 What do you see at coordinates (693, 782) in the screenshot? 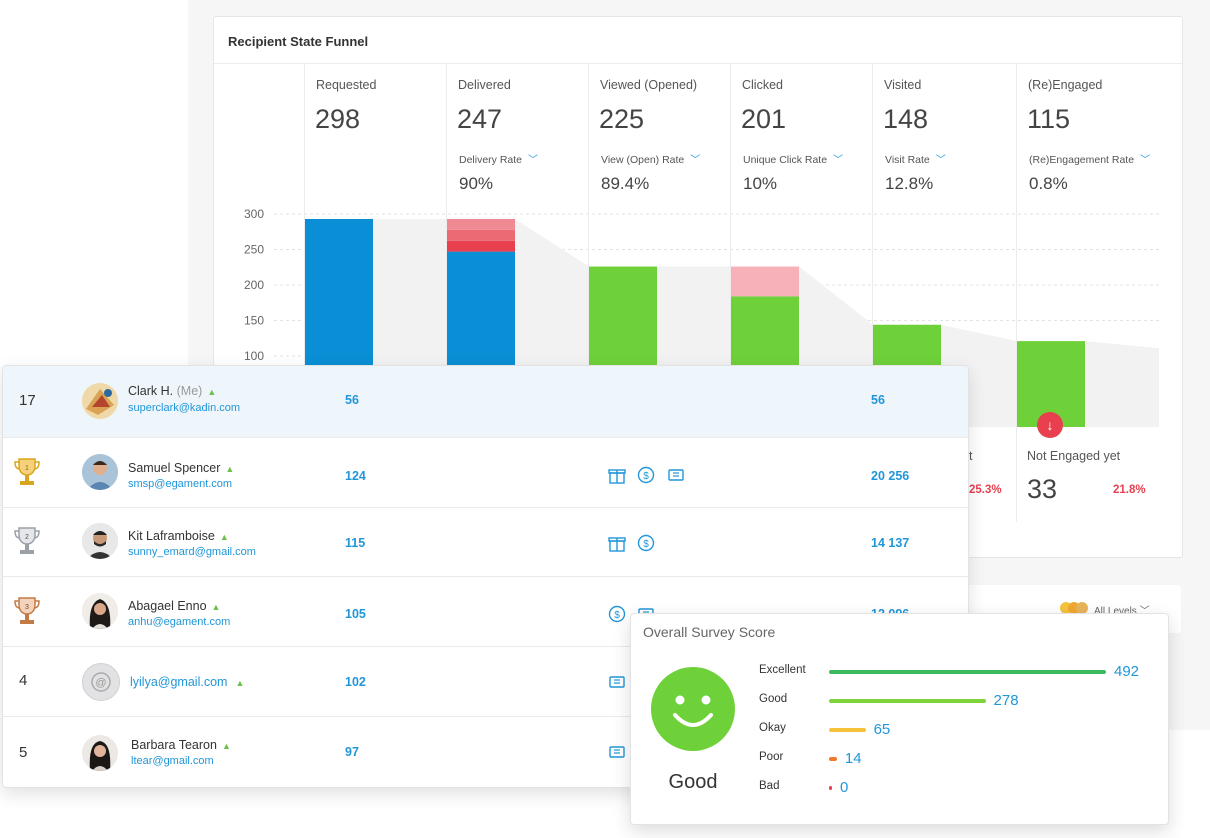
I see `survey-verdict: Good` at bounding box center [693, 782].